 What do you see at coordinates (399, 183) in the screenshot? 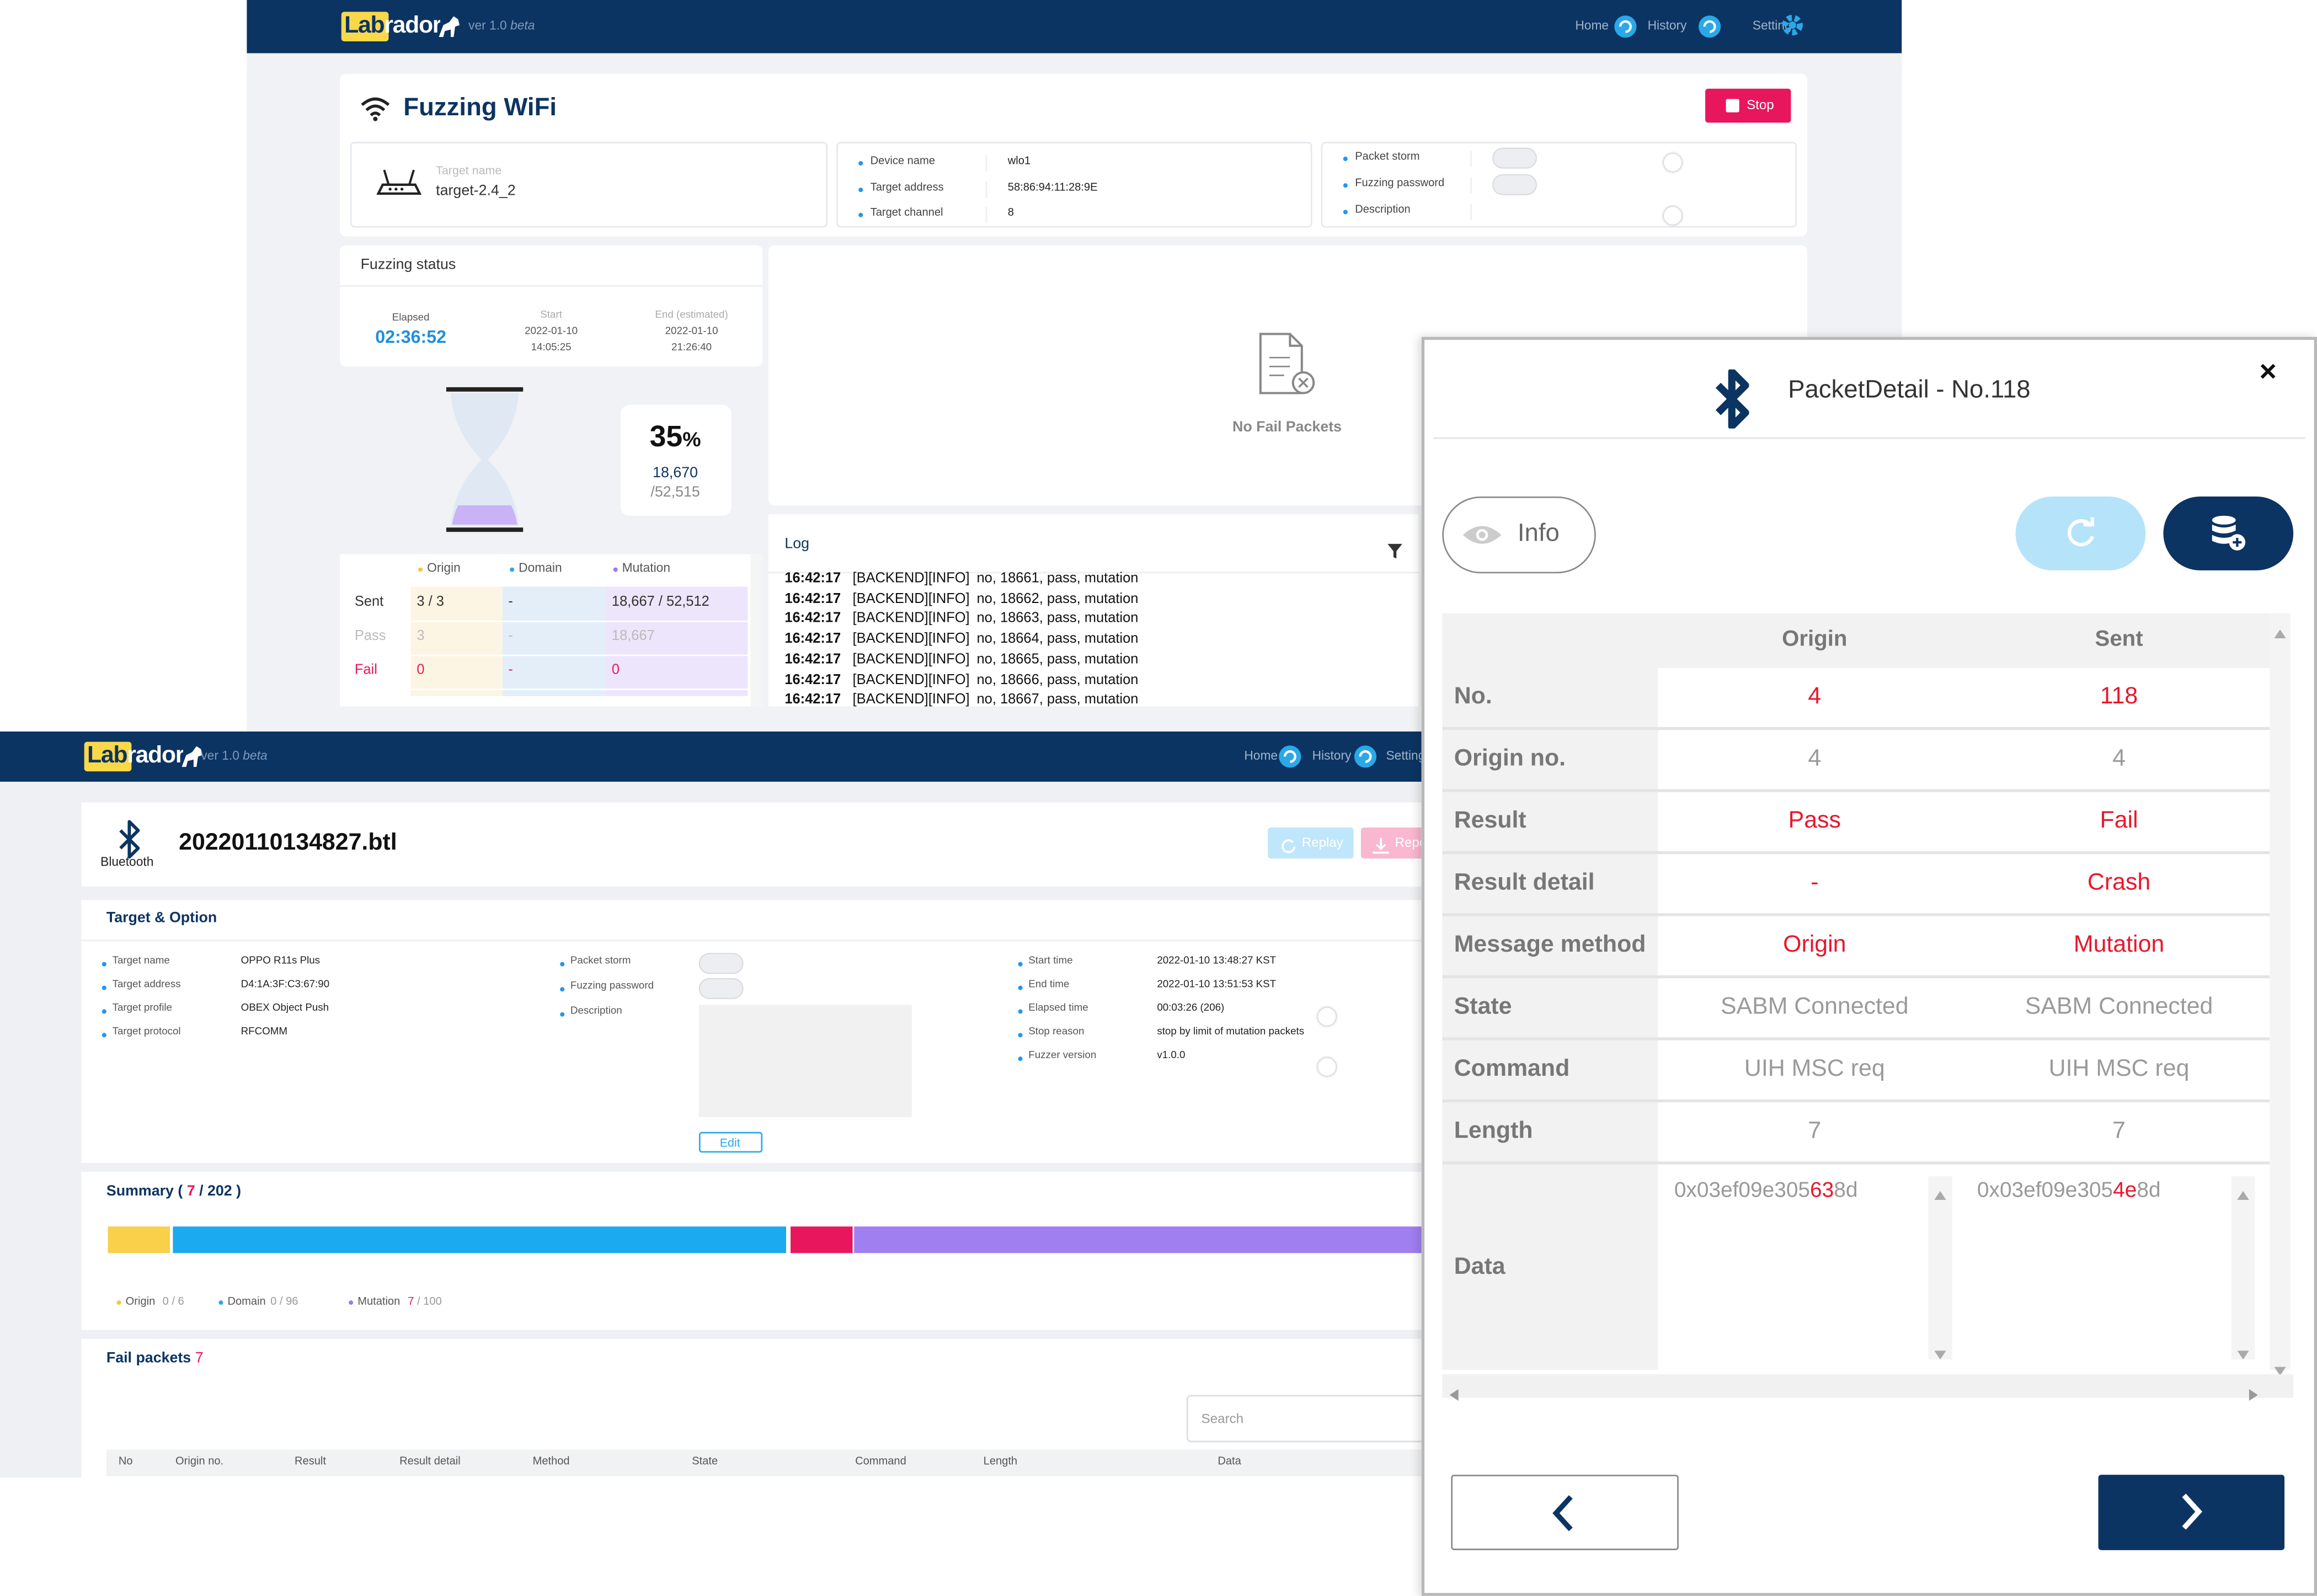
I see `router-icon` at bounding box center [399, 183].